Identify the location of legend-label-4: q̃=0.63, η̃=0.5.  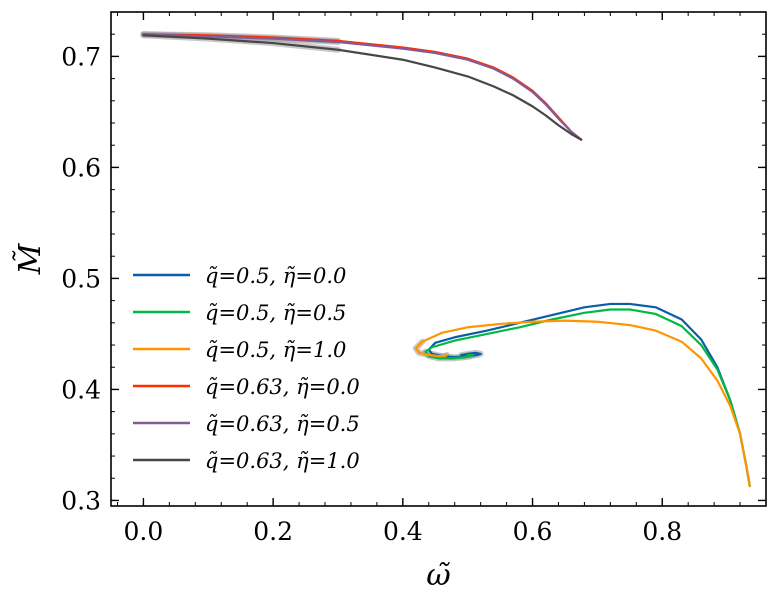
(282, 424).